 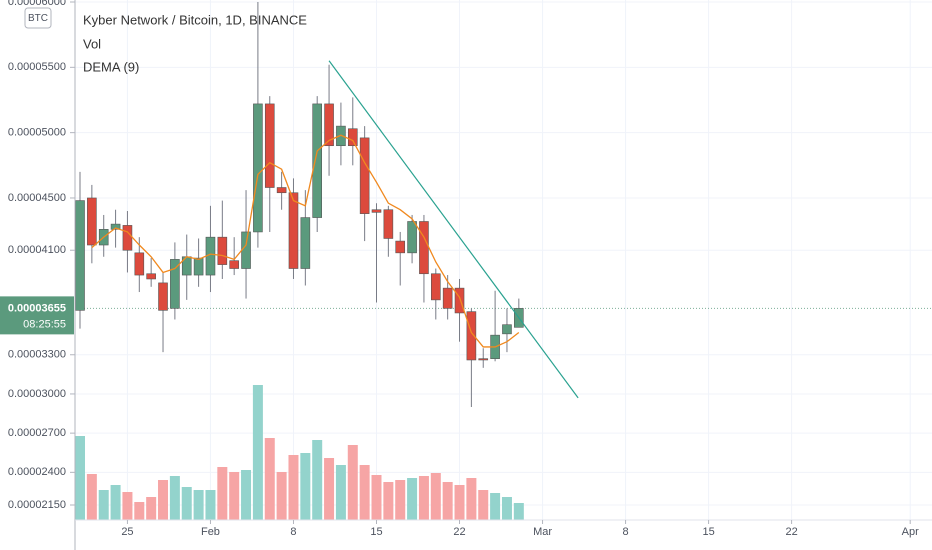 I want to click on last-price-label: 0.00003655, so click(x=37, y=308).